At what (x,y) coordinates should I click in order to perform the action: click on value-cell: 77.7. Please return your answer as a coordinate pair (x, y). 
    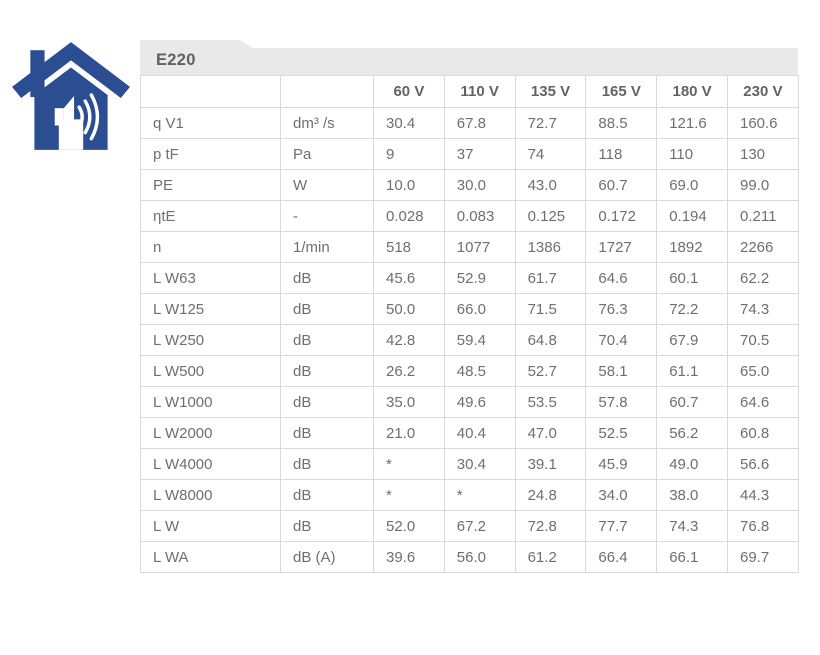
    Looking at the image, I should click on (621, 526).